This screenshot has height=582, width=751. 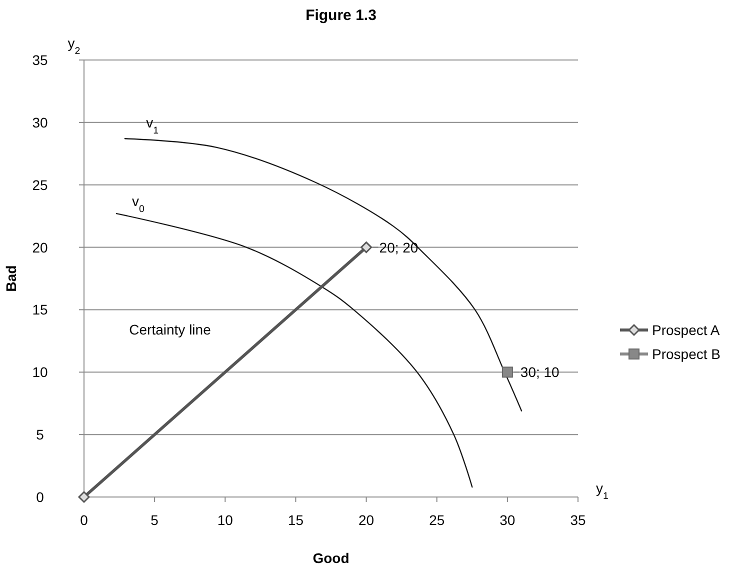 What do you see at coordinates (40, 372) in the screenshot?
I see `y-tick-label: 10` at bounding box center [40, 372].